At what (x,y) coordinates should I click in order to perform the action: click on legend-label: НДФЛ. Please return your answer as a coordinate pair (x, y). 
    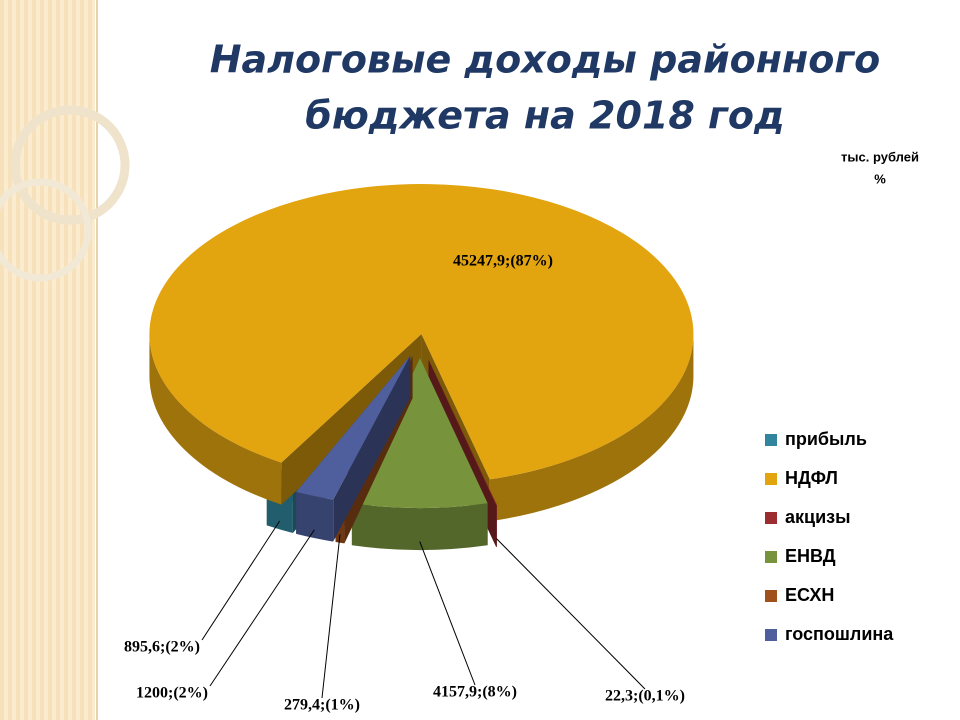
    Looking at the image, I should click on (811, 478).